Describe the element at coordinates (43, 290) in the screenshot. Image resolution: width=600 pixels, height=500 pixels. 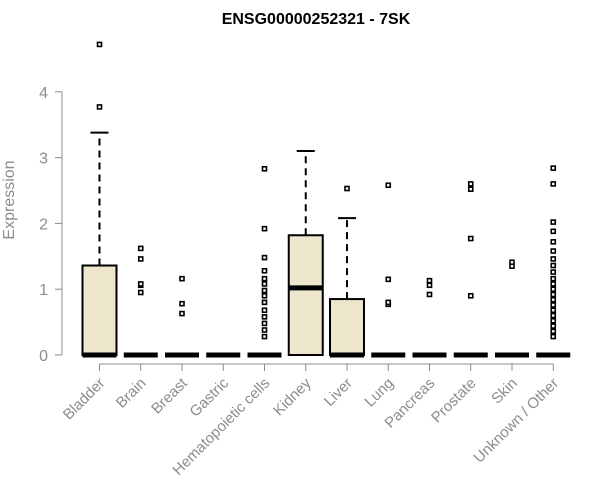
I see `y-tick-label: 1` at that location.